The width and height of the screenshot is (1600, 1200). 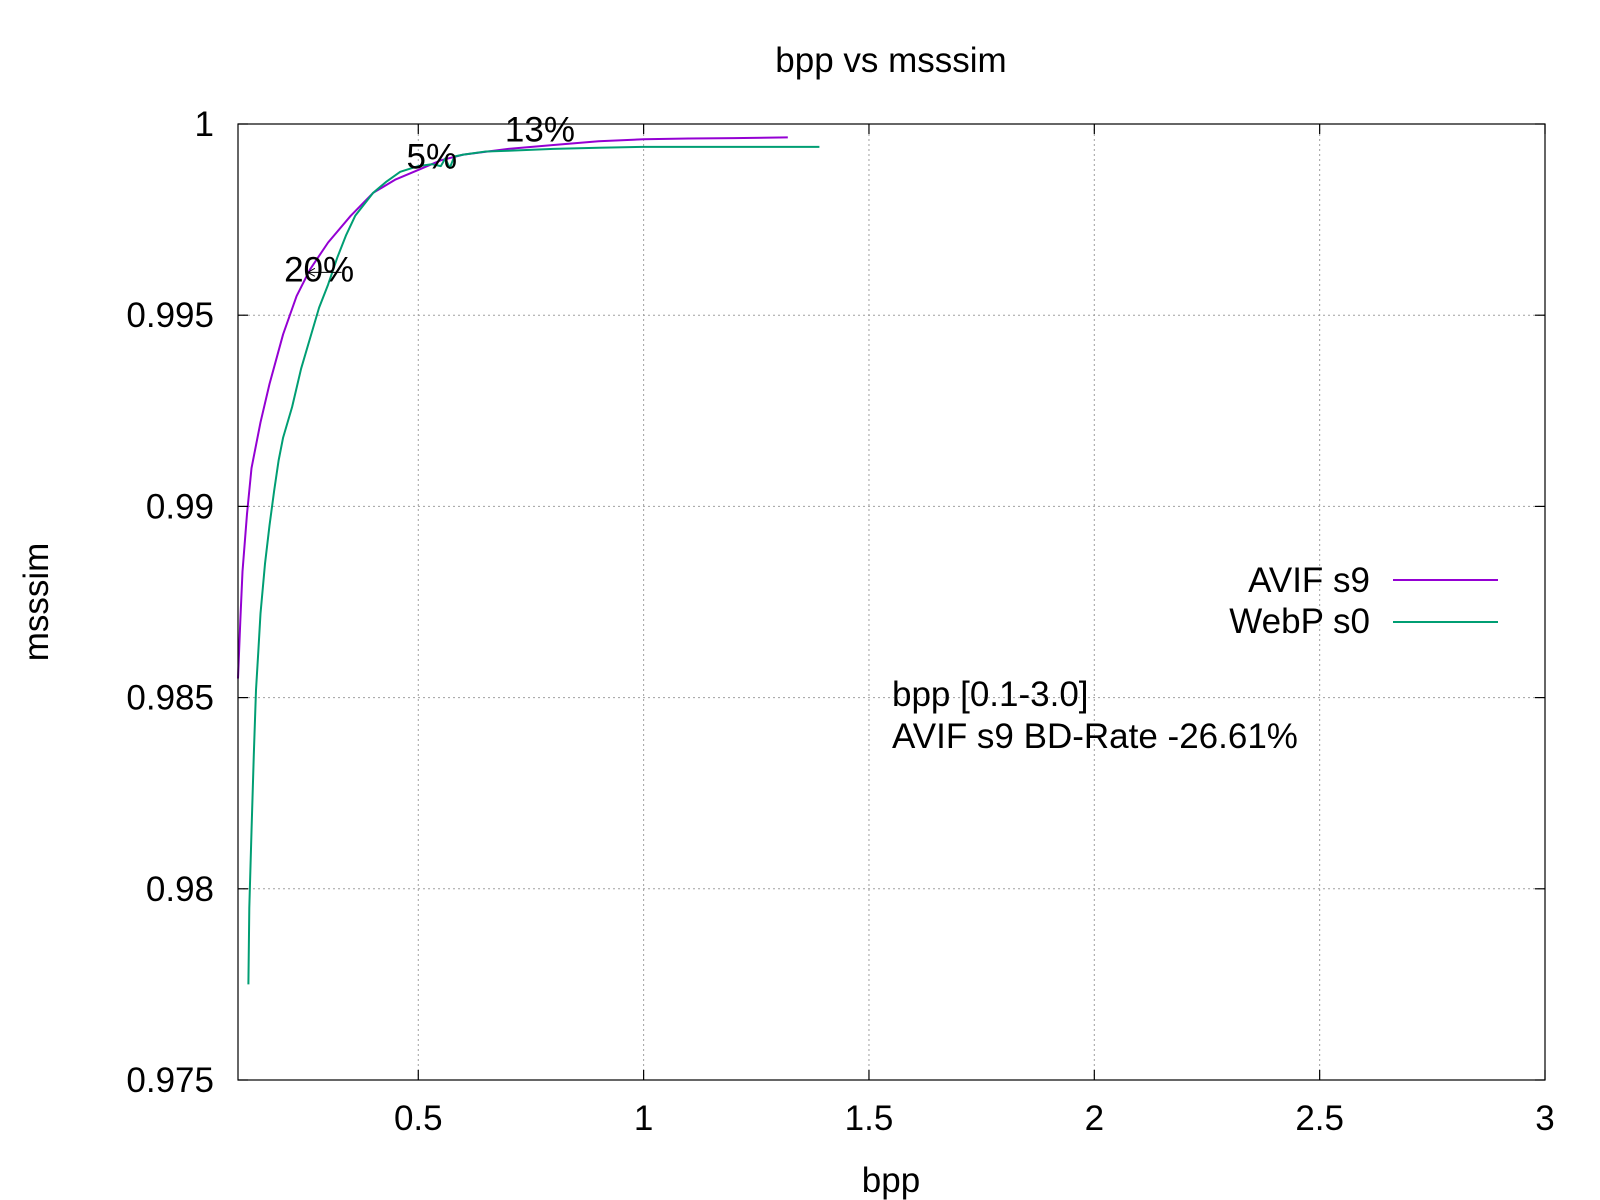 I want to click on annotations: 20% 5% 13%, so click(x=429, y=200).